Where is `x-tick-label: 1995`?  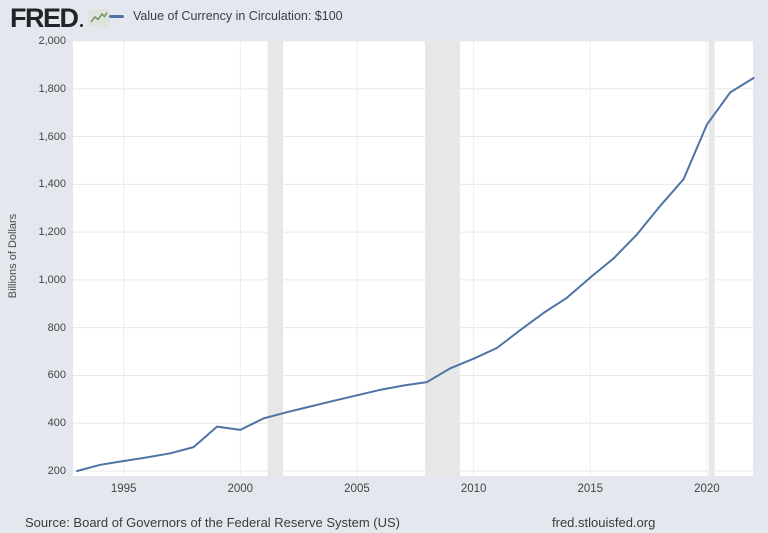 x-tick-label: 1995 is located at coordinates (123, 489).